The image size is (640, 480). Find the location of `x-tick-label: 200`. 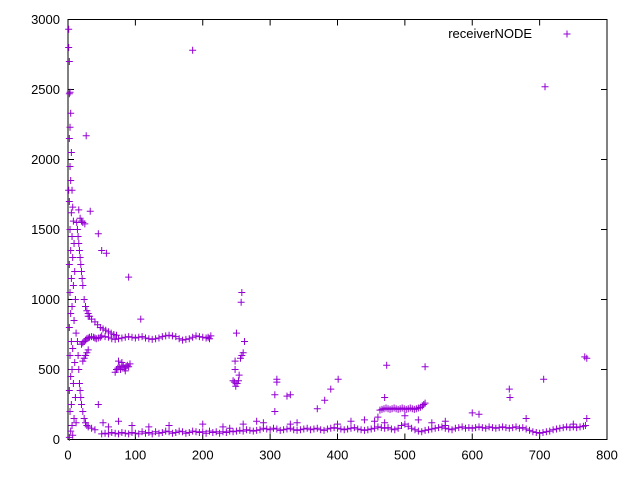

x-tick-label: 200 is located at coordinates (203, 455).